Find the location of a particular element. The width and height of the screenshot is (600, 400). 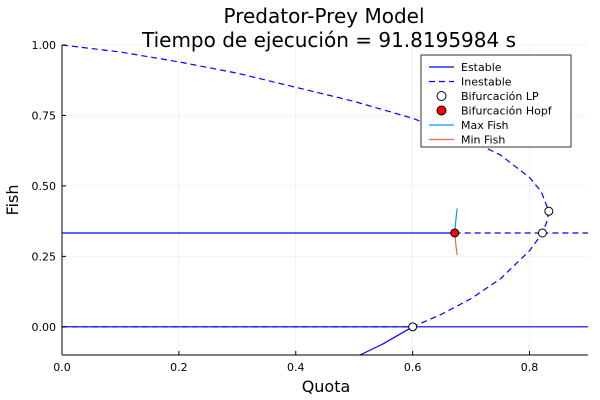

legend-swatch-lp is located at coordinates (441, 96).